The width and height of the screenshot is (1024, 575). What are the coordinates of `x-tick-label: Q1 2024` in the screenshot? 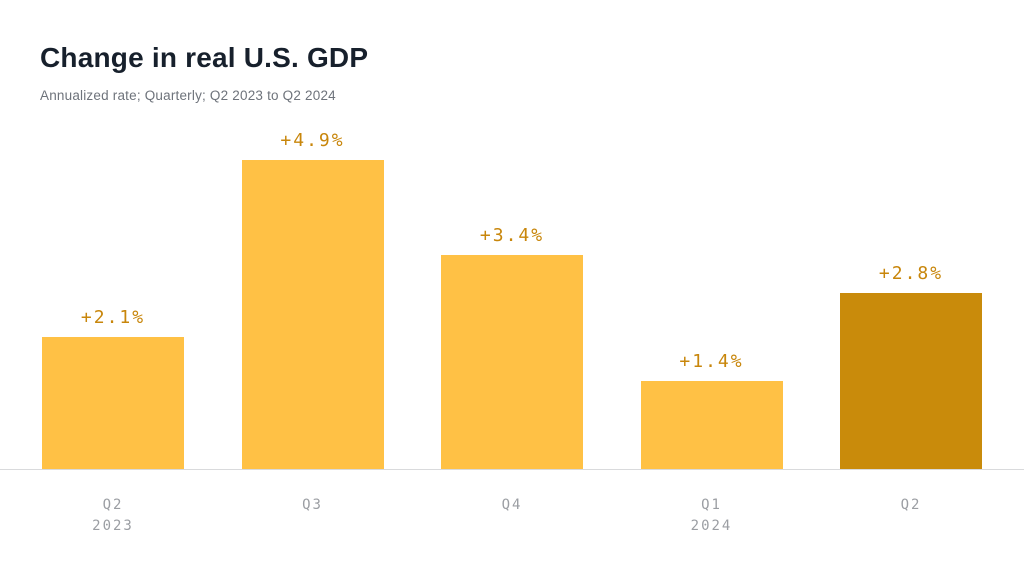 It's located at (712, 504).